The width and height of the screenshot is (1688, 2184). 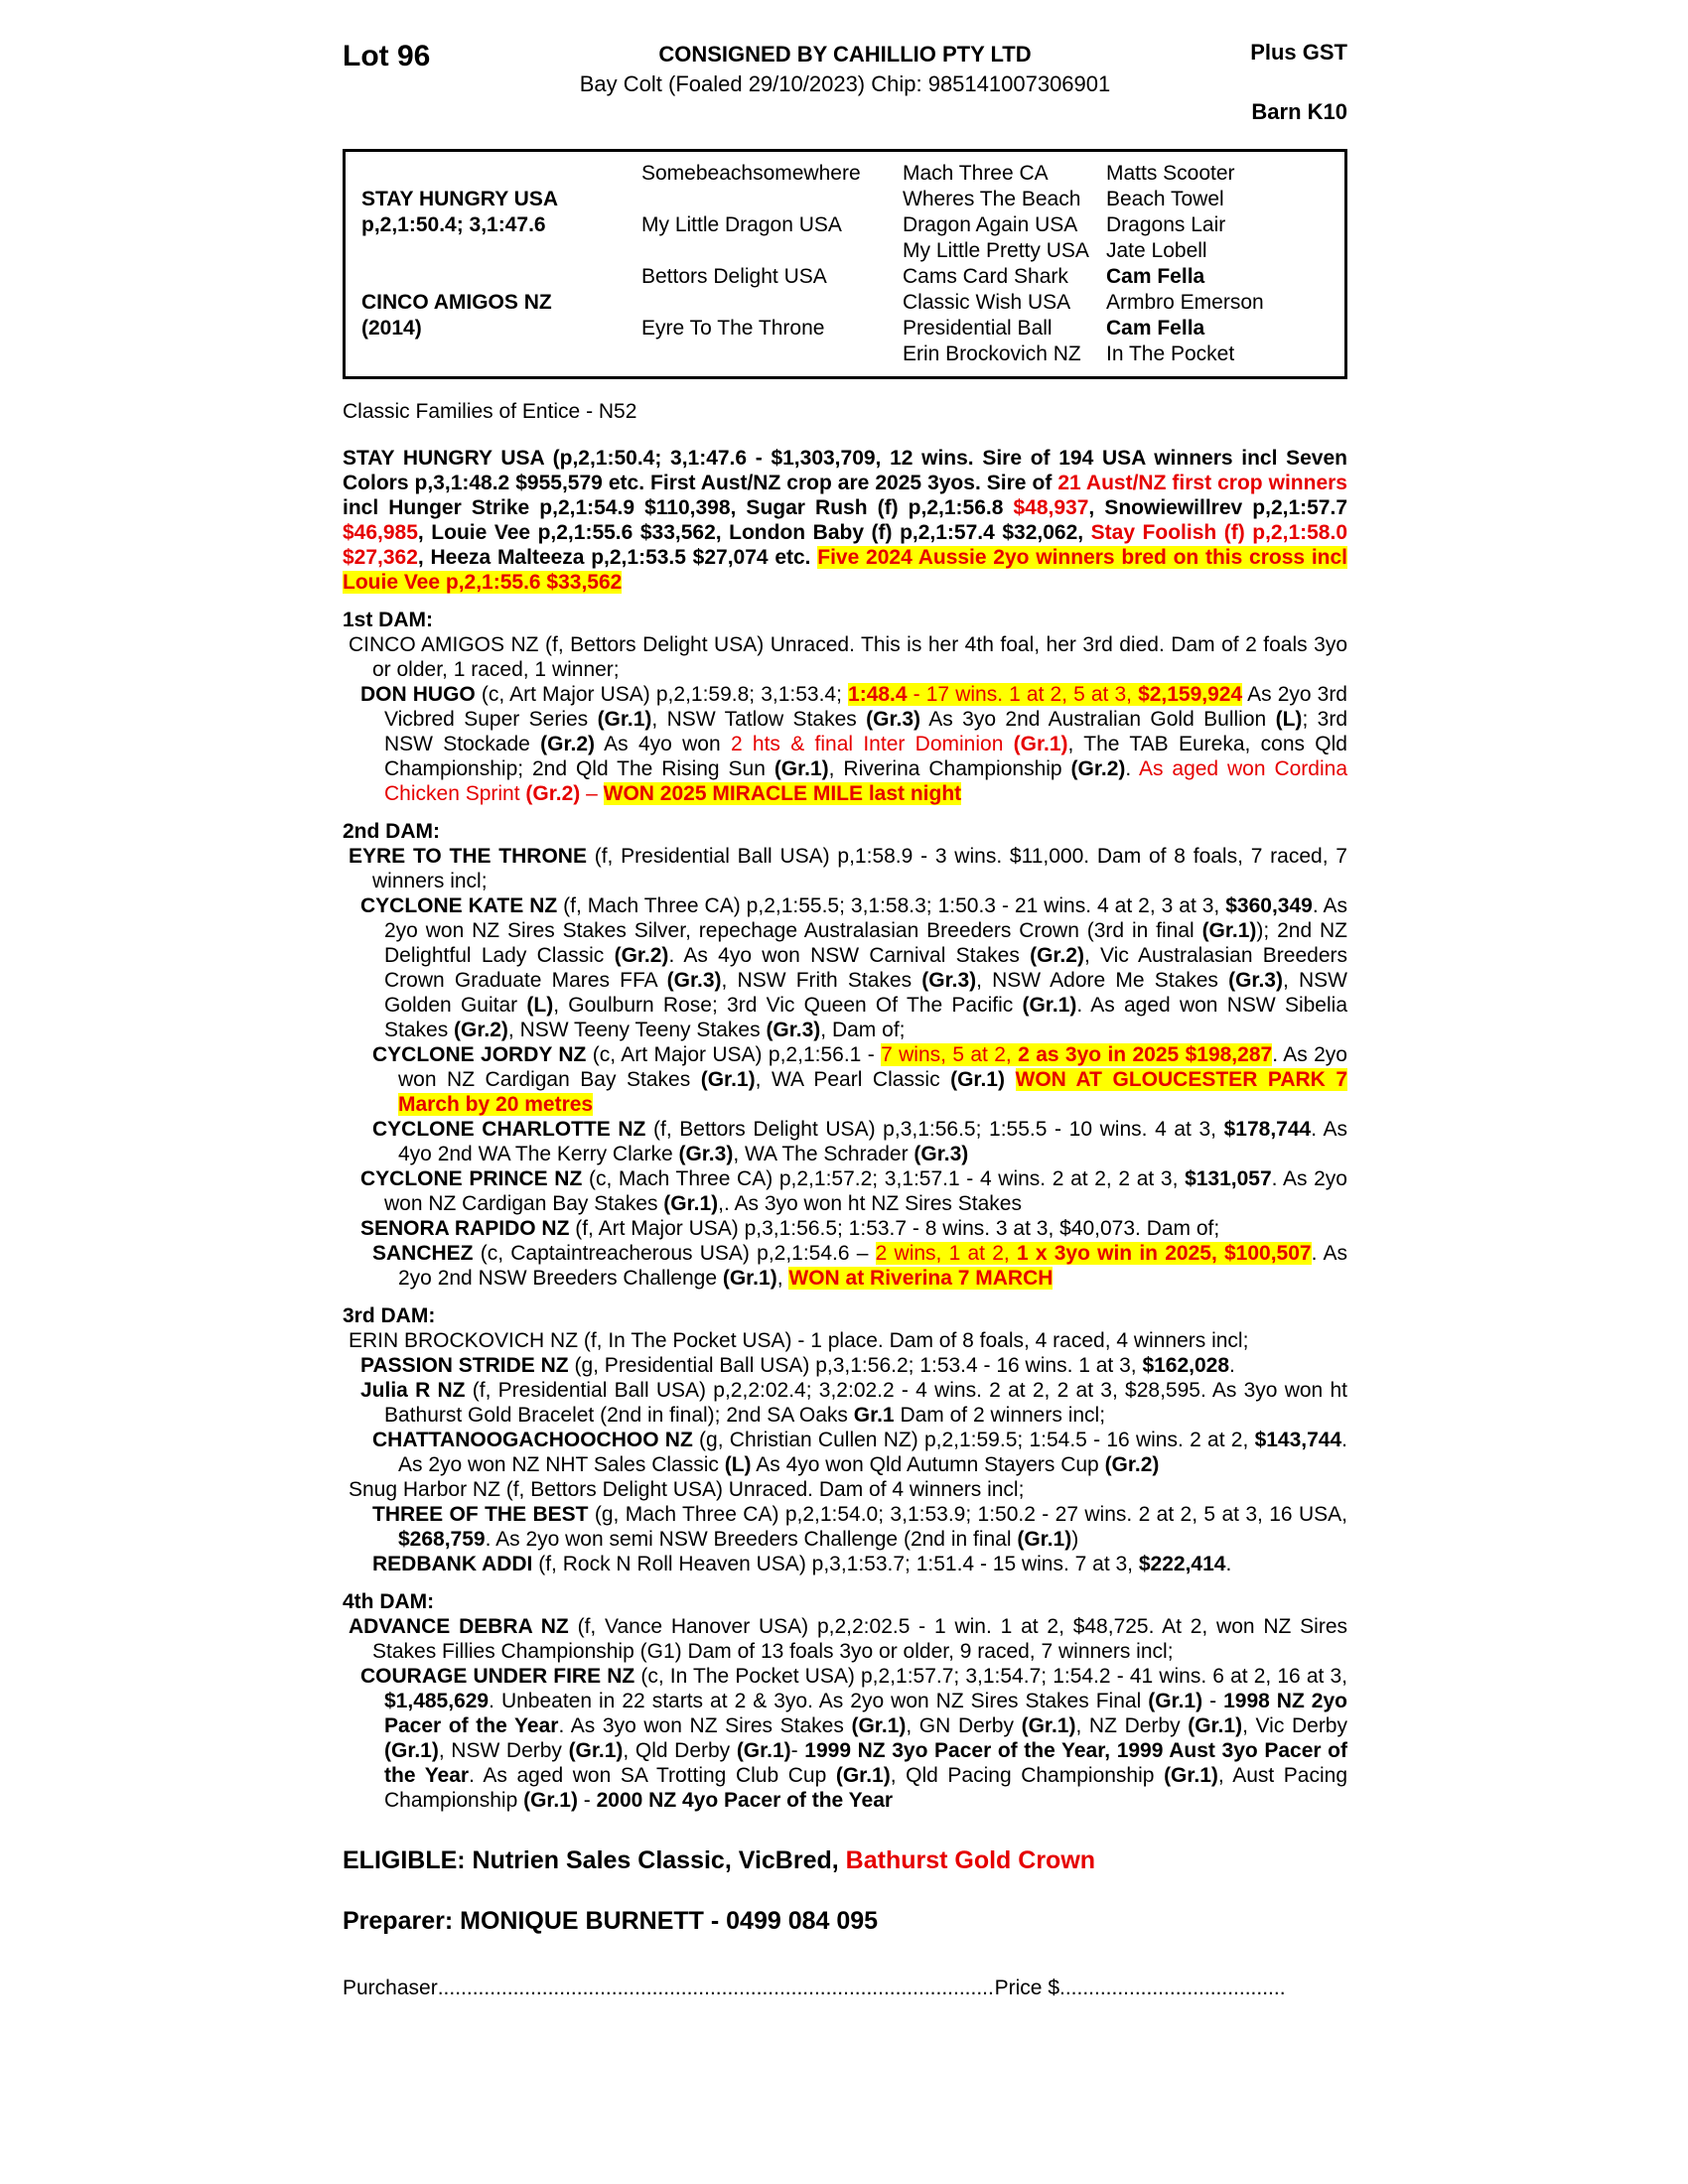 What do you see at coordinates (1170, 353) in the screenshot?
I see `pedigree-cell: In The Pocket` at bounding box center [1170, 353].